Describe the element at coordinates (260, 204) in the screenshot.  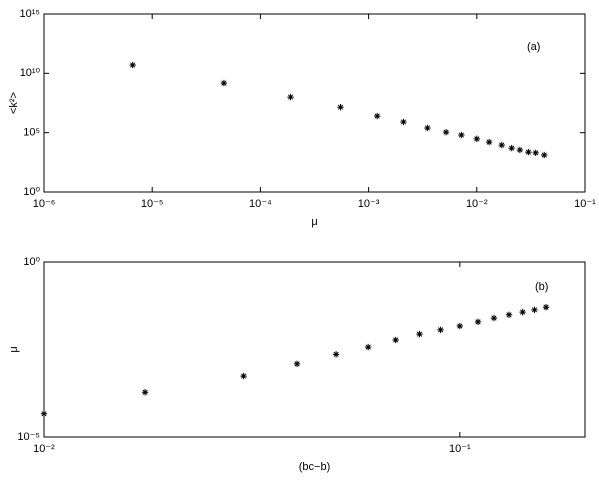
I see `x-tick-label: 10⁻⁴` at that location.